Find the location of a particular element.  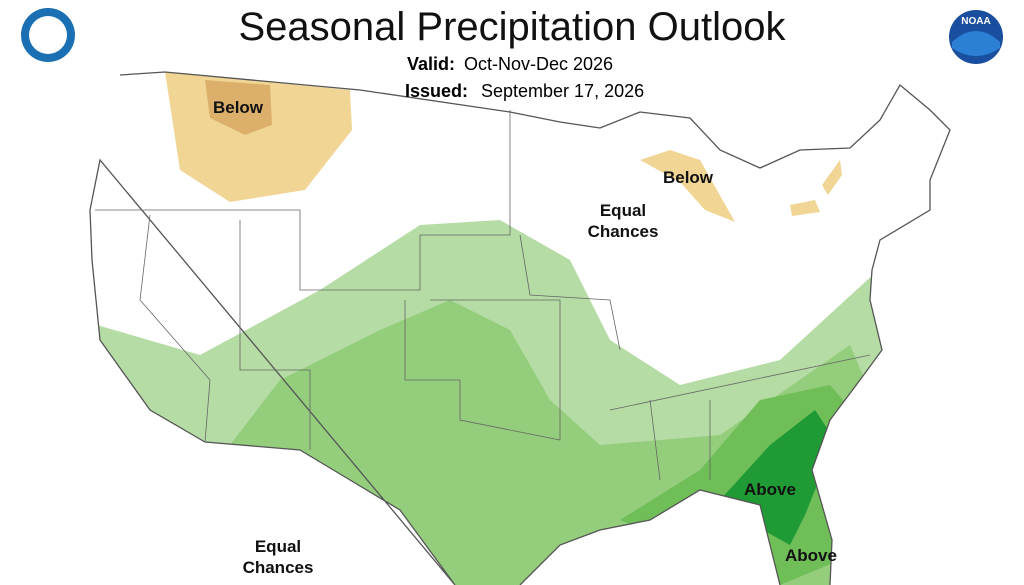

commerce-seal-inner is located at coordinates (48, 35).